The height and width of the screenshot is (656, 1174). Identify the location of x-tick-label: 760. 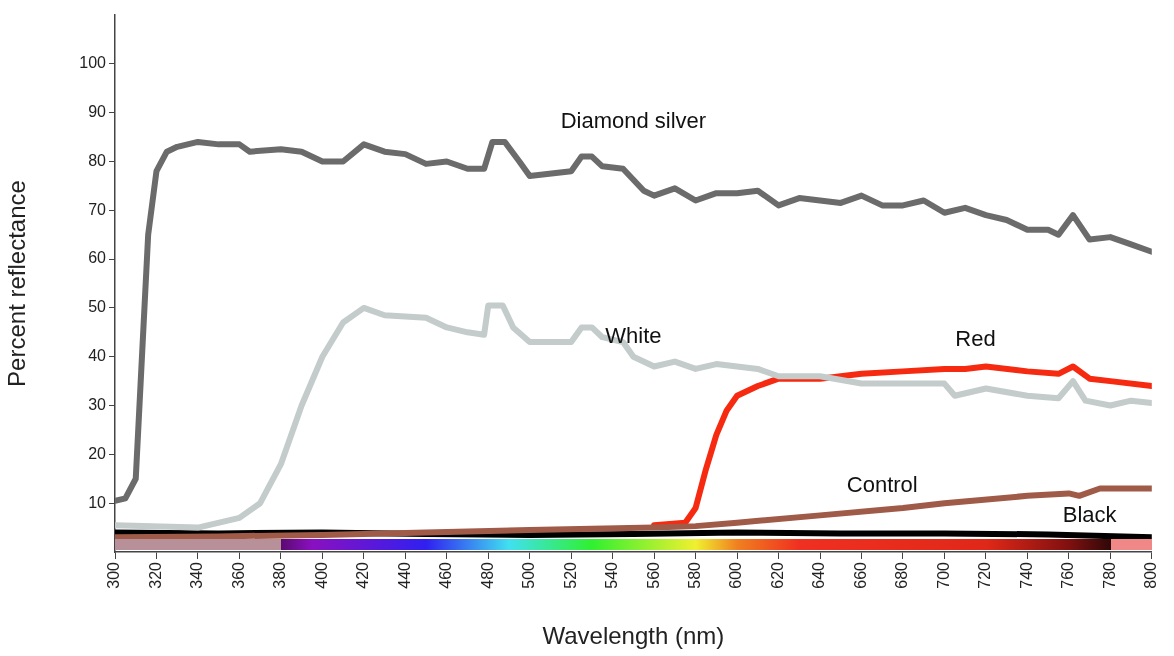
(1068, 575).